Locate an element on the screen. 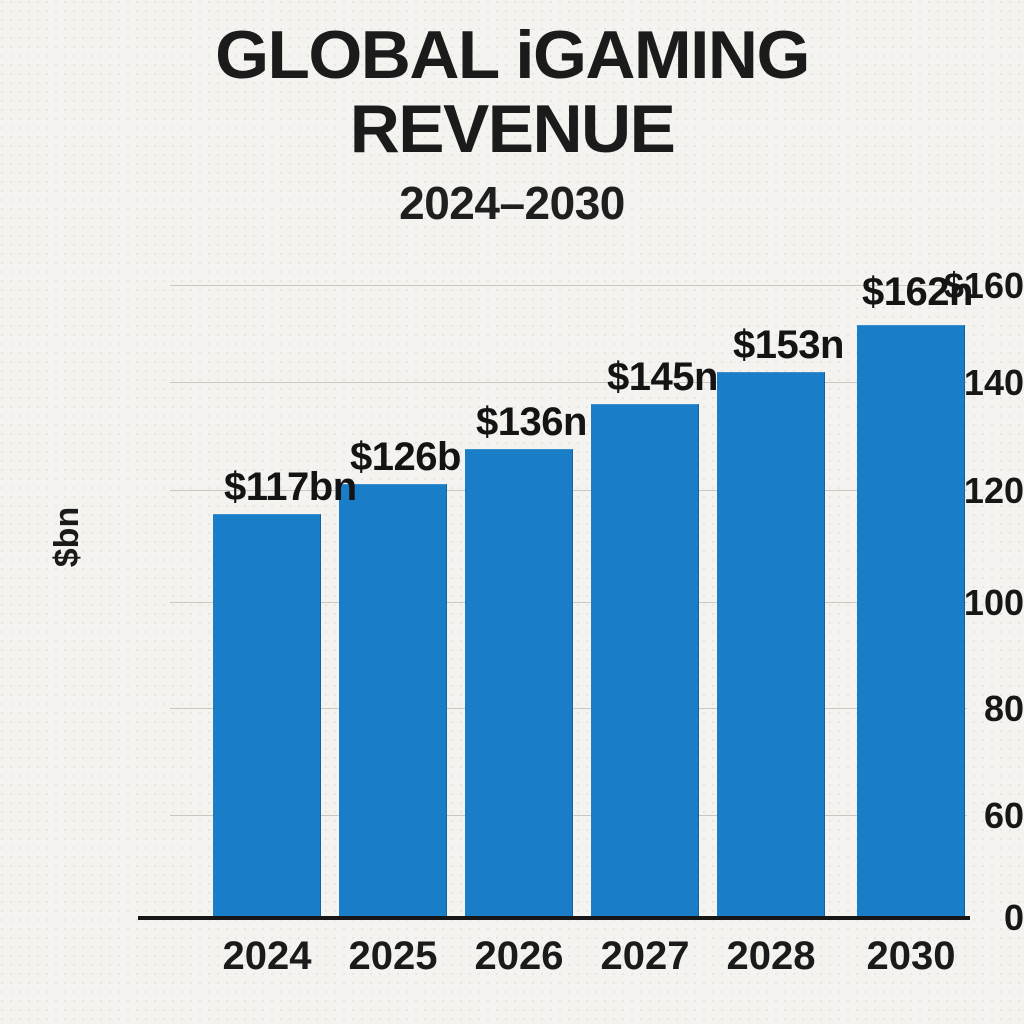 The height and width of the screenshot is (1024, 1024). bar-value-2027: $145n is located at coordinates (662, 377).